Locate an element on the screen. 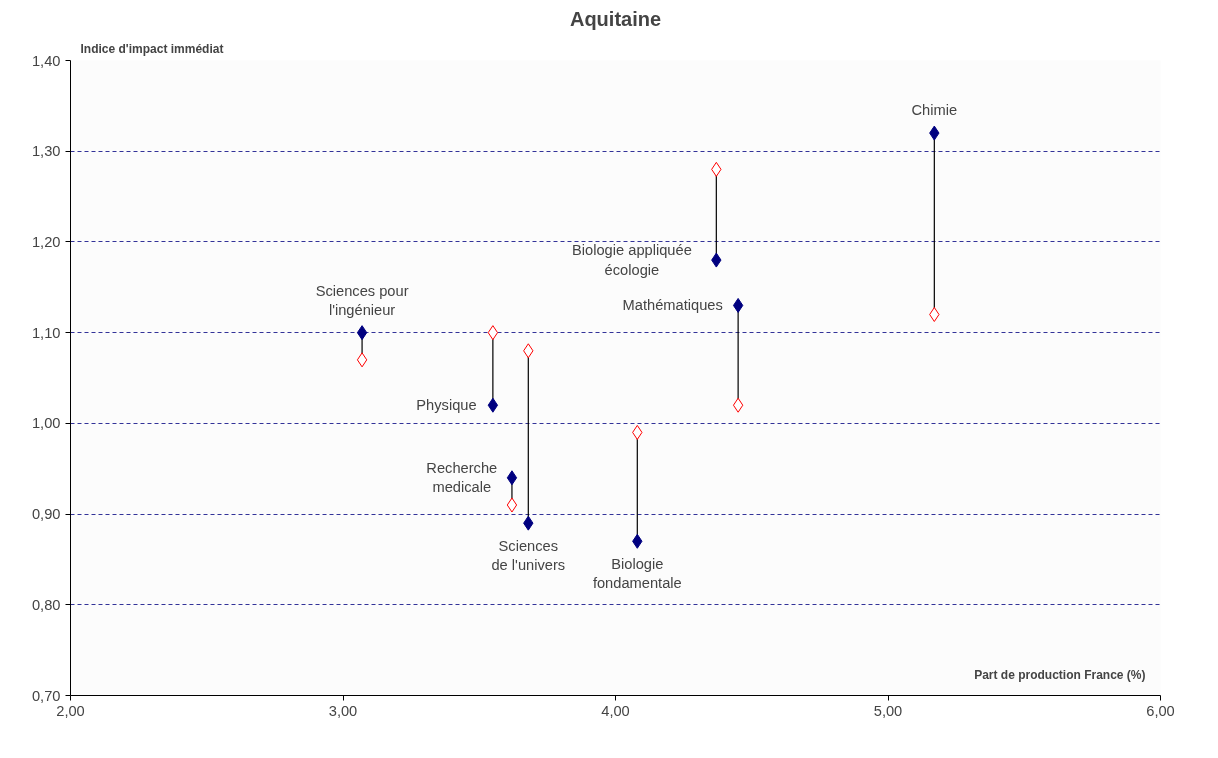 The width and height of the screenshot is (1218, 758). x-tick-label: 4,00 is located at coordinates (615, 710).